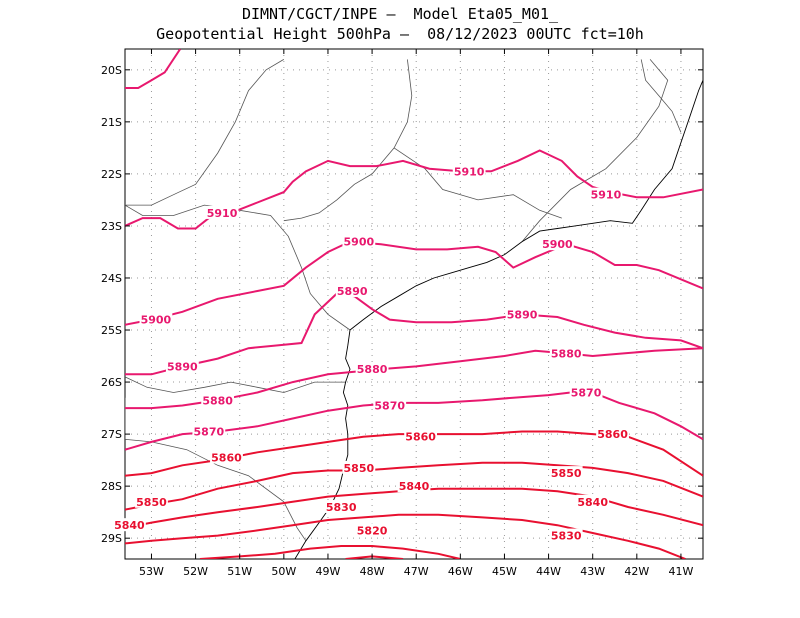 Image resolution: width=800 pixels, height=618 pixels. Describe the element at coordinates (400, 14) in the screenshot. I see `map-title-line1: DIMNT/CGCT/INPE – Model Eta05_M01_` at that location.